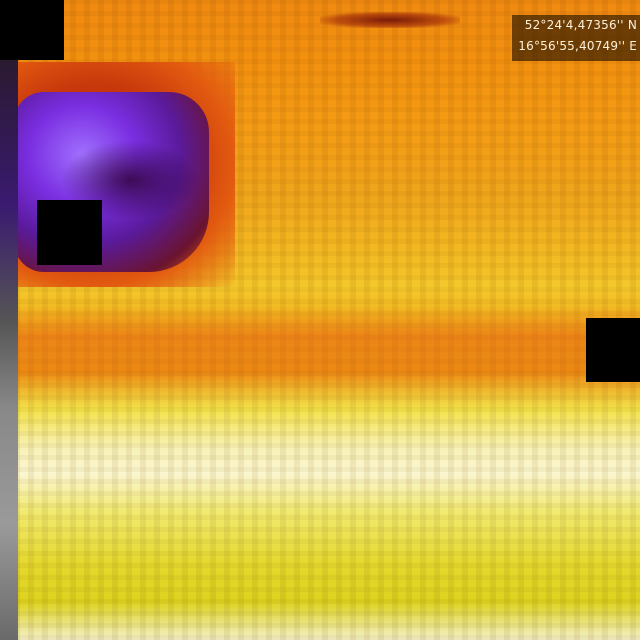 The width and height of the screenshot is (640, 640). Describe the element at coordinates (9, 350) in the screenshot. I see `left-edge-strip` at that location.